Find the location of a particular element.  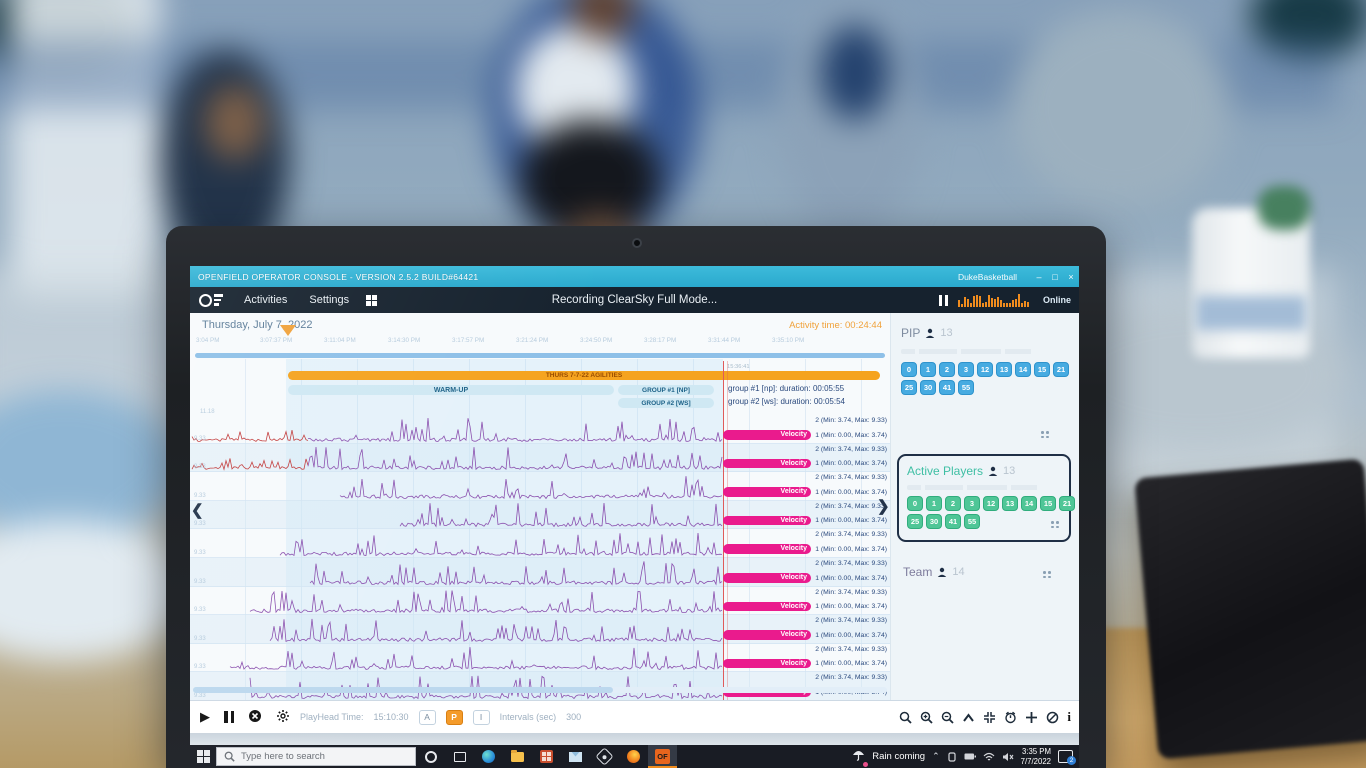

zoom-icon is located at coordinates (906, 717).